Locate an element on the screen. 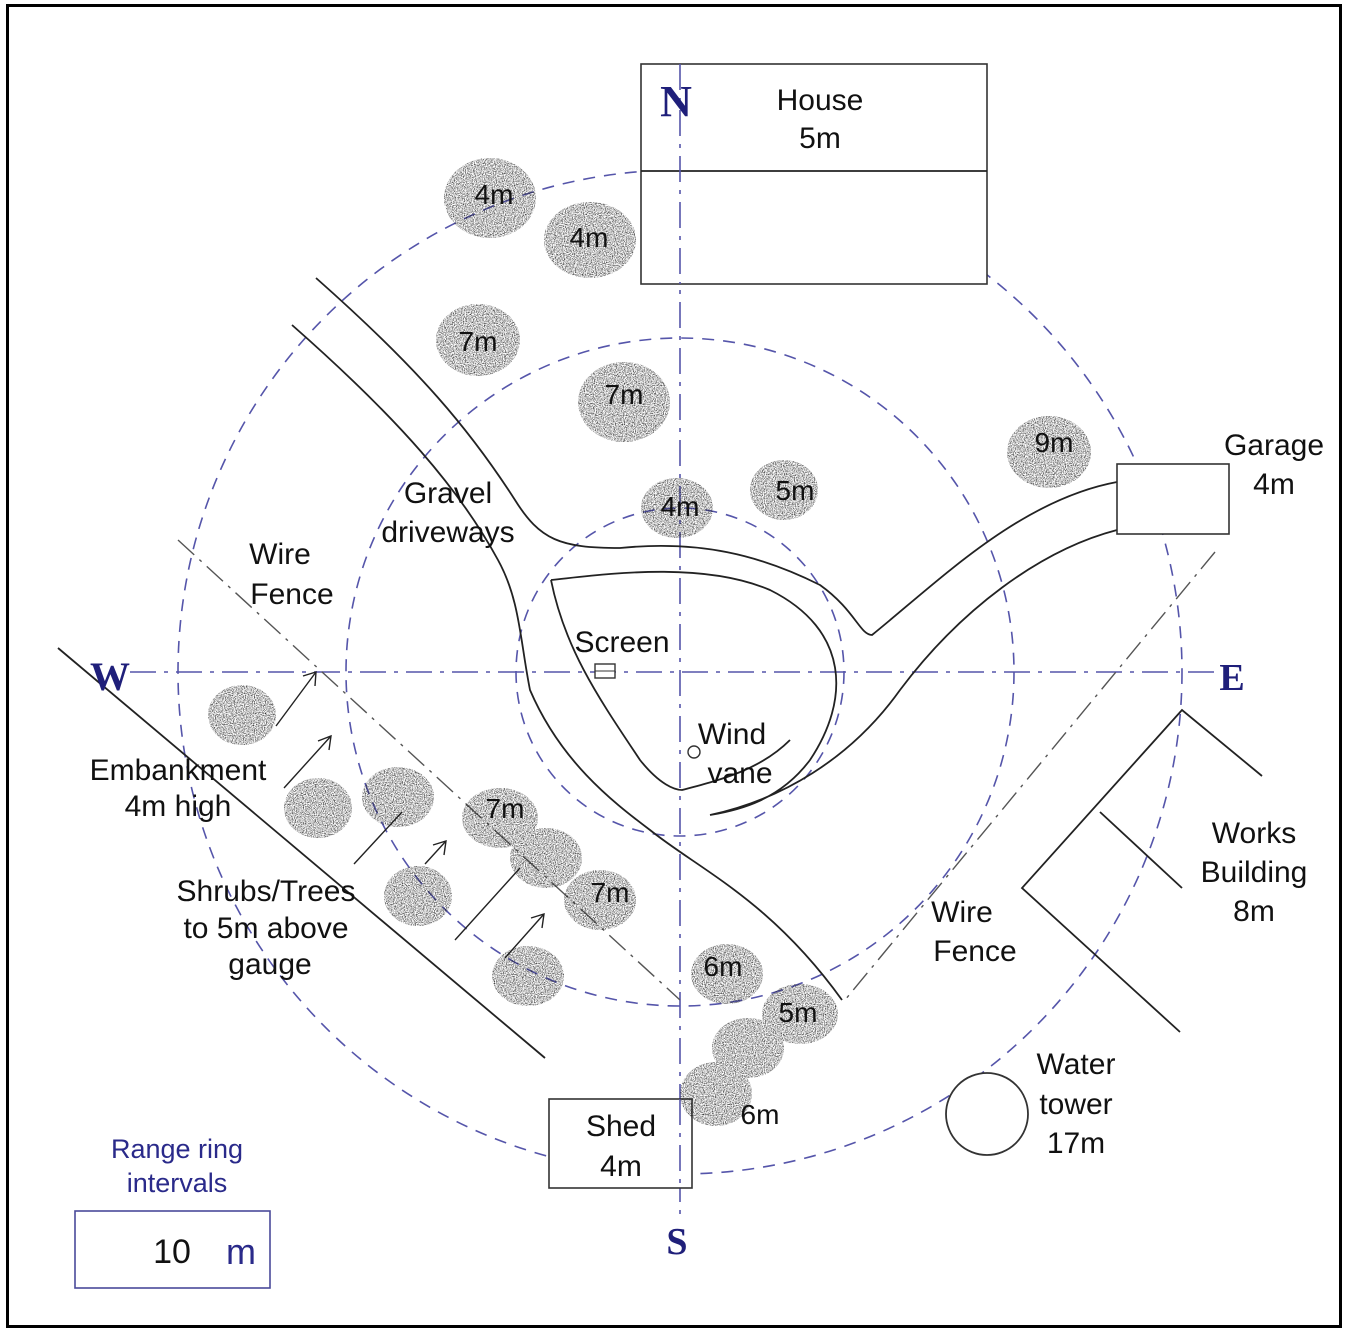 This screenshot has height=1341, width=1356. tree-s-4b-foliage is located at coordinates (748, 1048).